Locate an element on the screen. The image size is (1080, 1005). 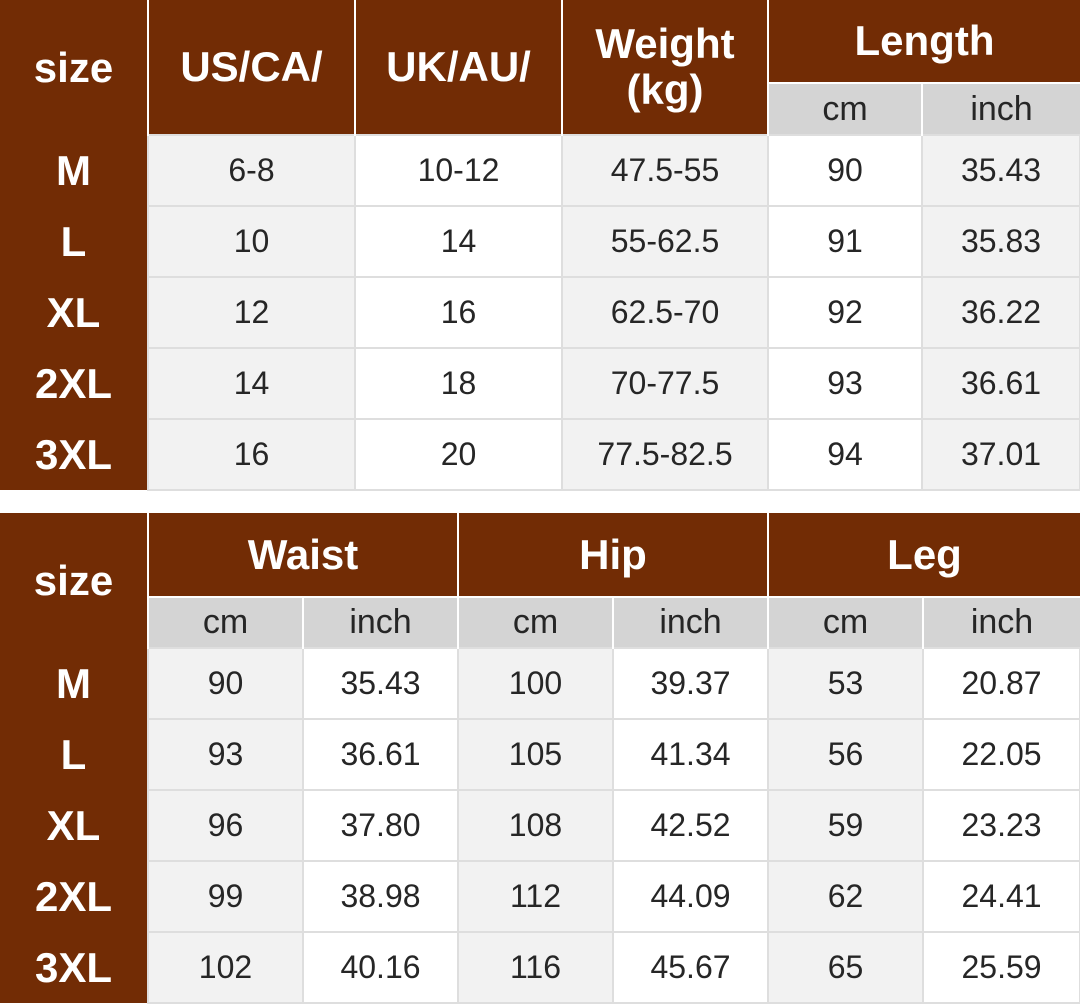
hip-inch-cell: 39.37 is located at coordinates (690, 683).